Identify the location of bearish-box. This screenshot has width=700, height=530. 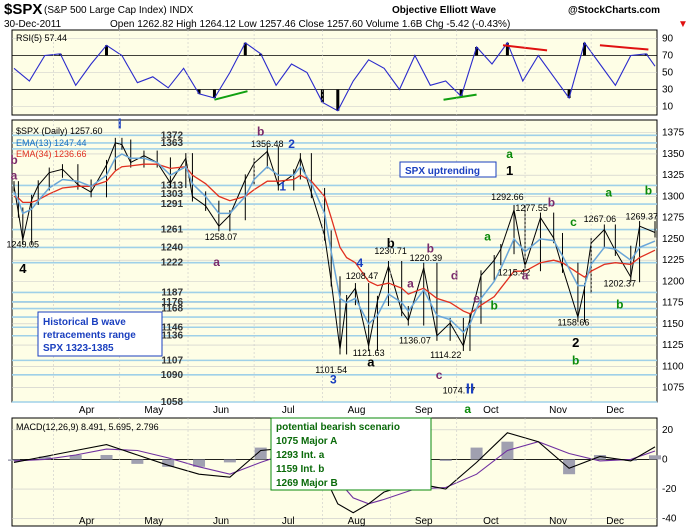
(351, 454).